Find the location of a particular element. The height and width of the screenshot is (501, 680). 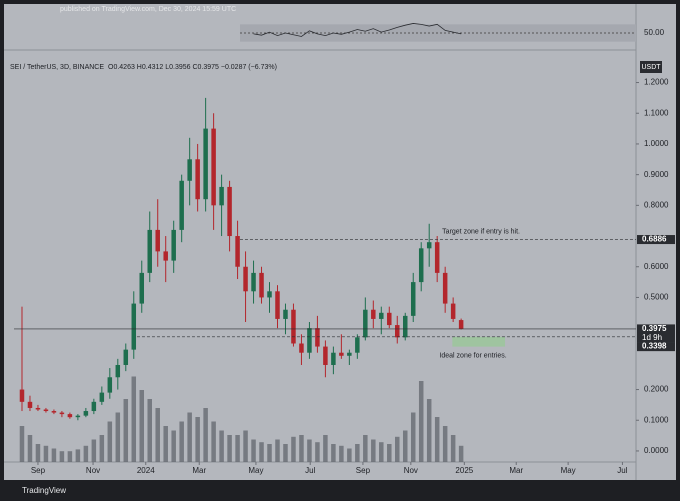

annotation: Ideal zone for entries. is located at coordinates (472, 356).